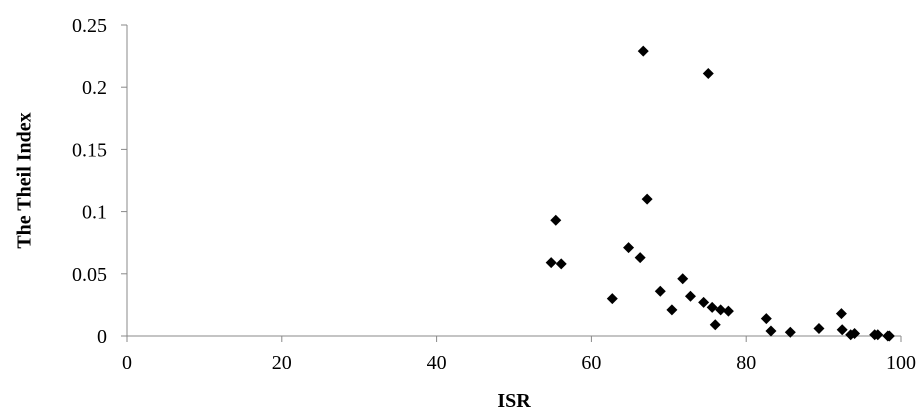  I want to click on y-tick-label: 0.05, so click(89, 275).